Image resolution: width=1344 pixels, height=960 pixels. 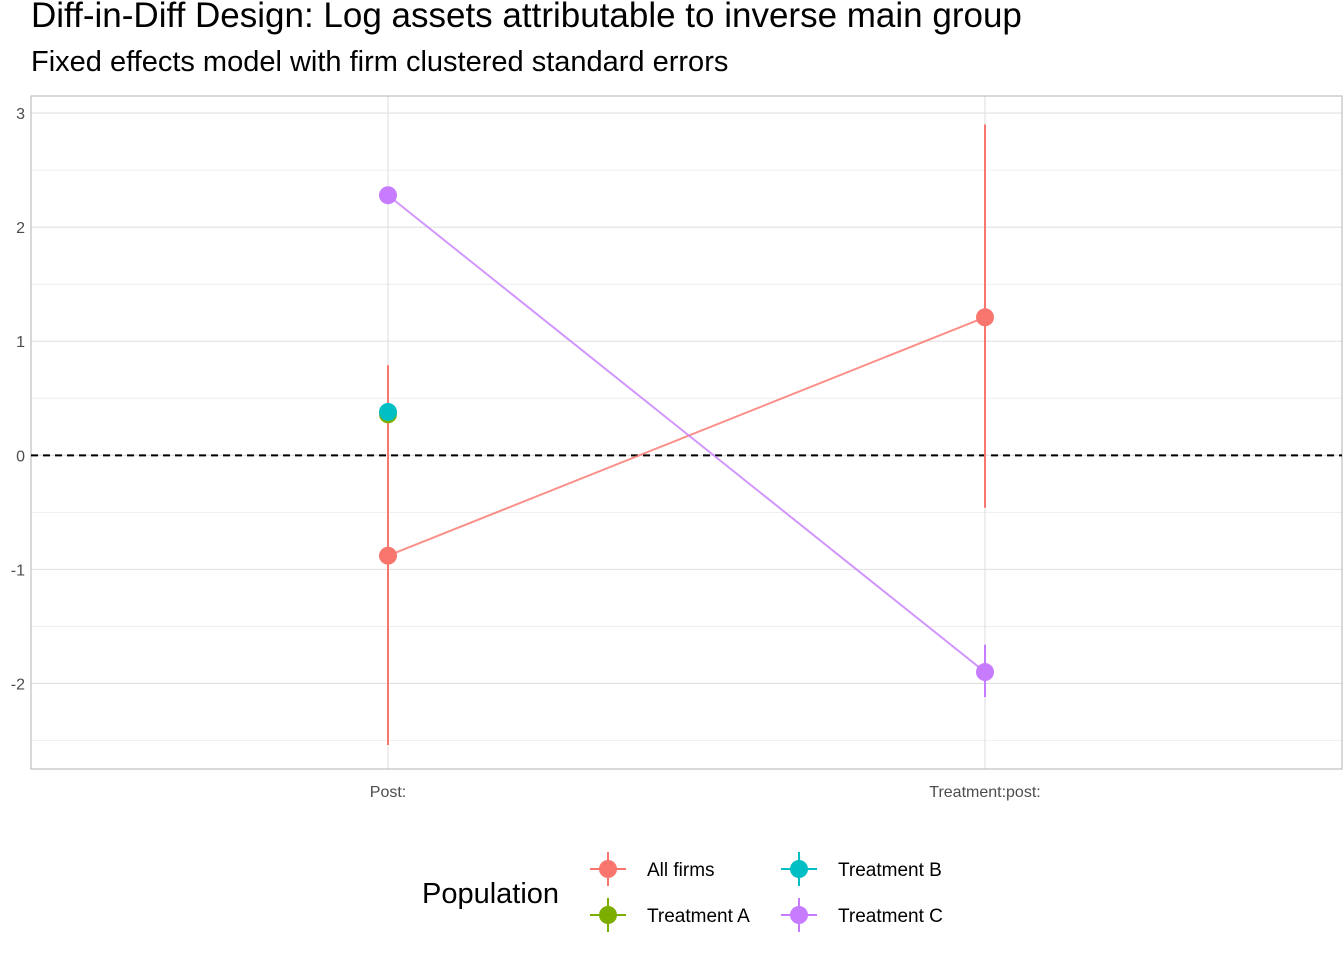 What do you see at coordinates (20, 228) in the screenshot?
I see `y-tick-label: 2` at bounding box center [20, 228].